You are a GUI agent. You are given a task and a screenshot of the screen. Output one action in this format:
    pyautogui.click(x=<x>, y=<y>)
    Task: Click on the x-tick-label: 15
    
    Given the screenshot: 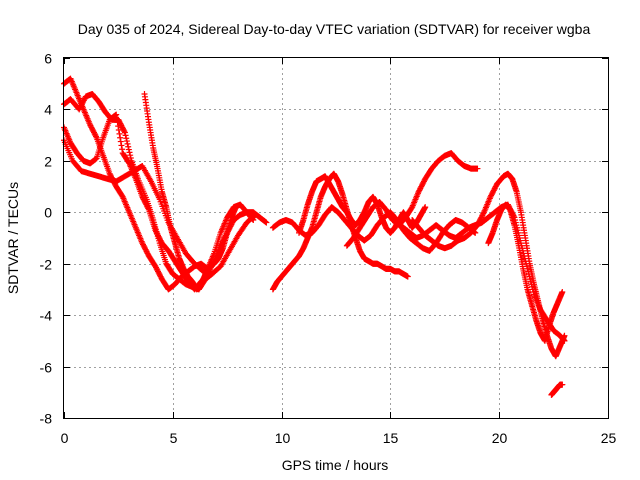 What is the action you would take?
    pyautogui.click(x=391, y=438)
    